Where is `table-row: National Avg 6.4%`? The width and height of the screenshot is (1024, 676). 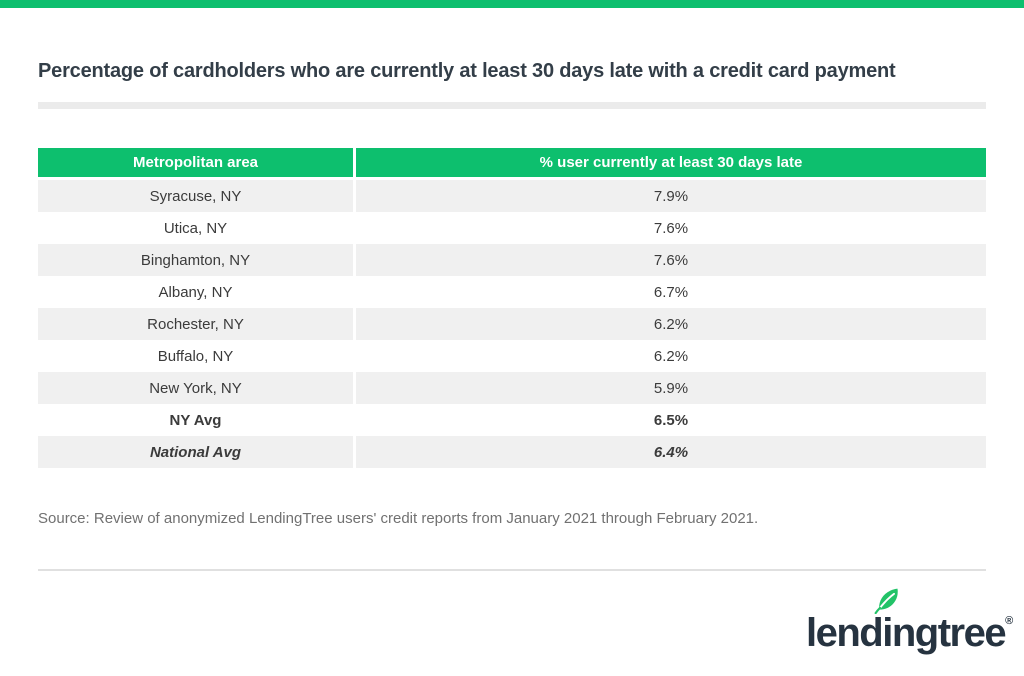
table-row: National Avg 6.4% is located at coordinates (512, 452).